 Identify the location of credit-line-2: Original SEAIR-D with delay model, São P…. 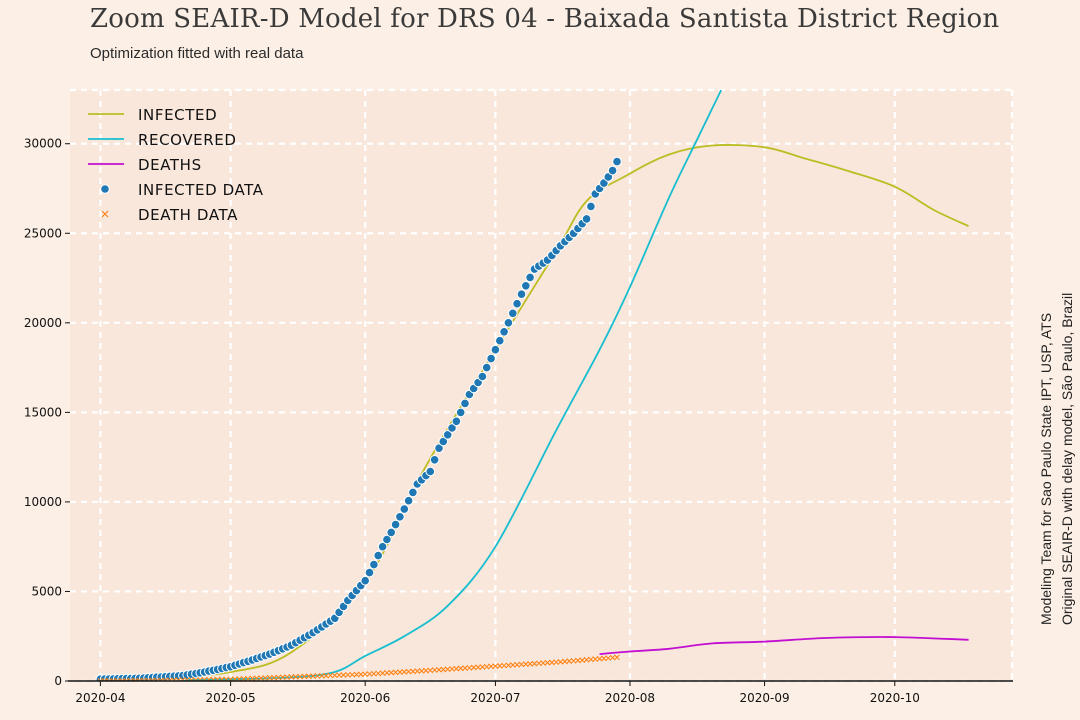
(1067, 459).